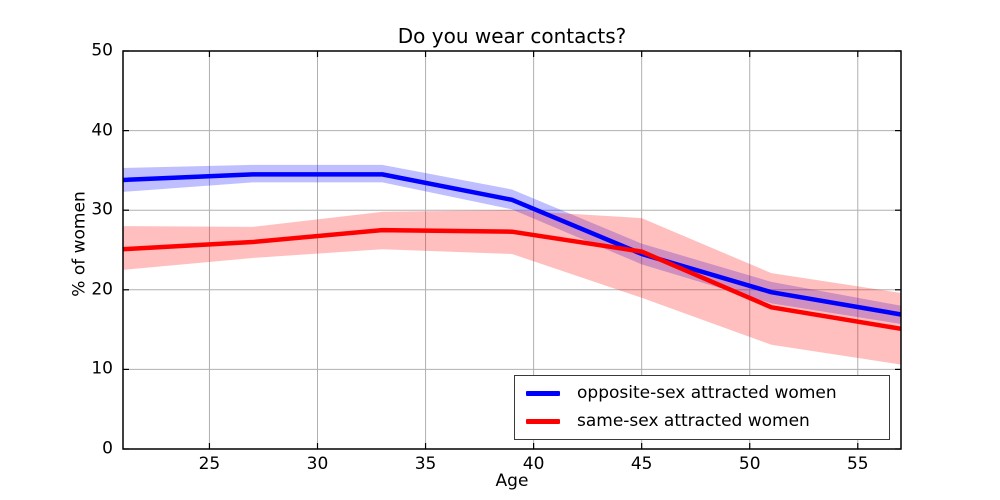 The width and height of the screenshot is (1000, 500). I want to click on x-axis-label: Age, so click(512, 481).